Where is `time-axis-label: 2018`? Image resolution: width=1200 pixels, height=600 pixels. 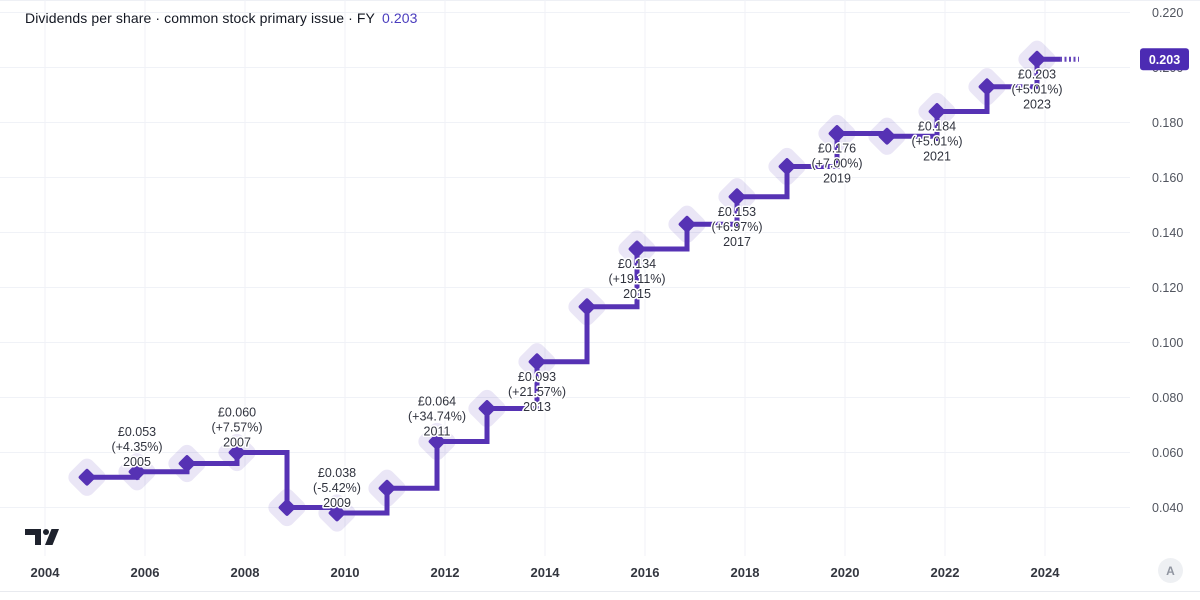
time-axis-label: 2018 is located at coordinates (745, 572).